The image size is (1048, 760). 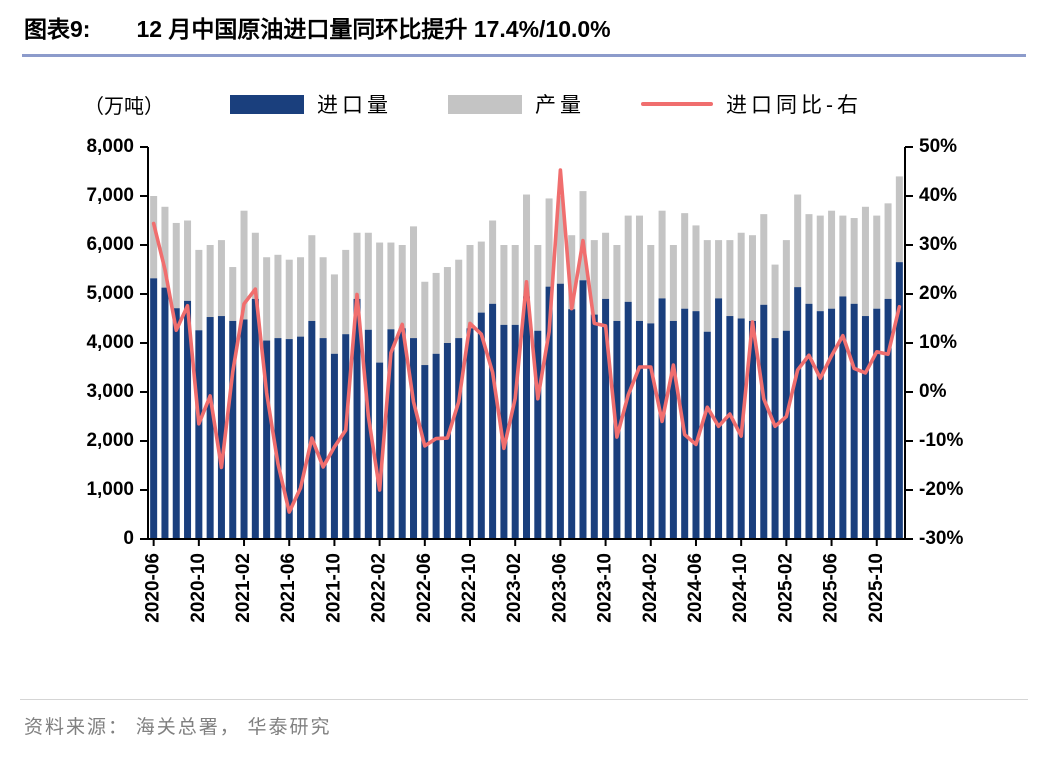 What do you see at coordinates (110, 293) in the screenshot?
I see `left-axis-tick-label: 5,000` at bounding box center [110, 293].